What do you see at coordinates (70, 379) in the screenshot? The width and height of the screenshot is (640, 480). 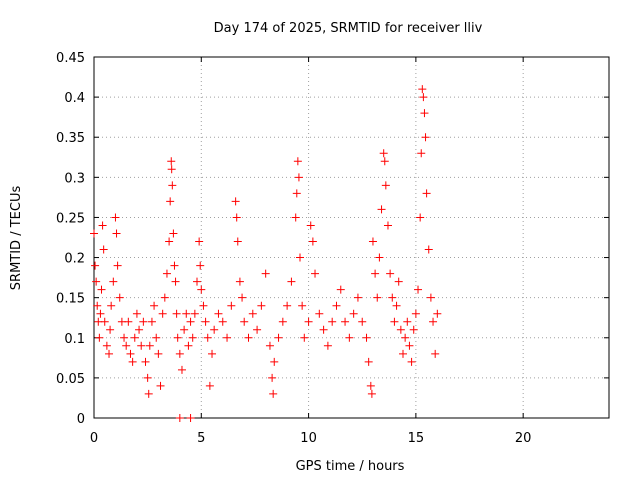 I see `y-tick-label: 0.05` at bounding box center [70, 379].